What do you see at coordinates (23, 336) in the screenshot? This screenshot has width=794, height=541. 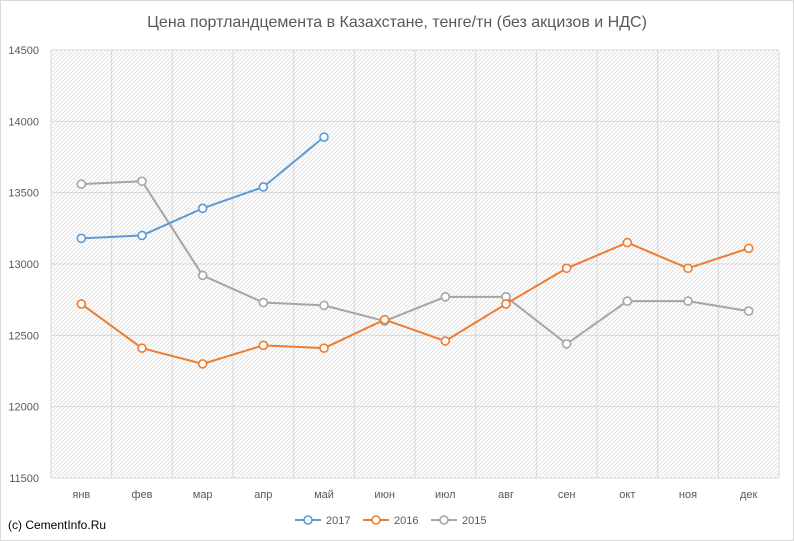 I see `y-tick-label: 12500` at bounding box center [23, 336].